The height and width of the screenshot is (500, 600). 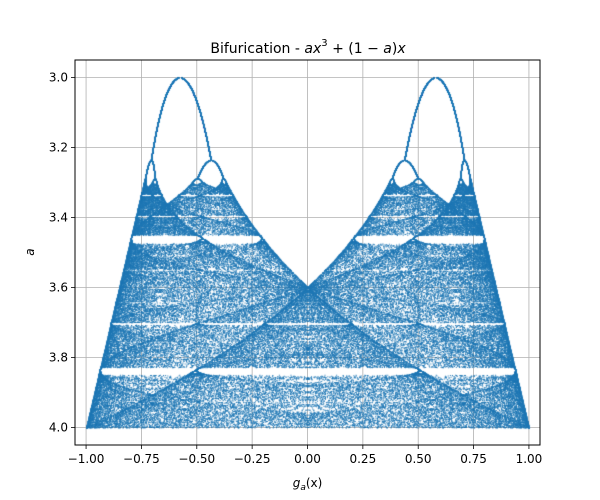 What do you see at coordinates (141, 459) in the screenshot?
I see `x-tick-label: −0.75` at bounding box center [141, 459].